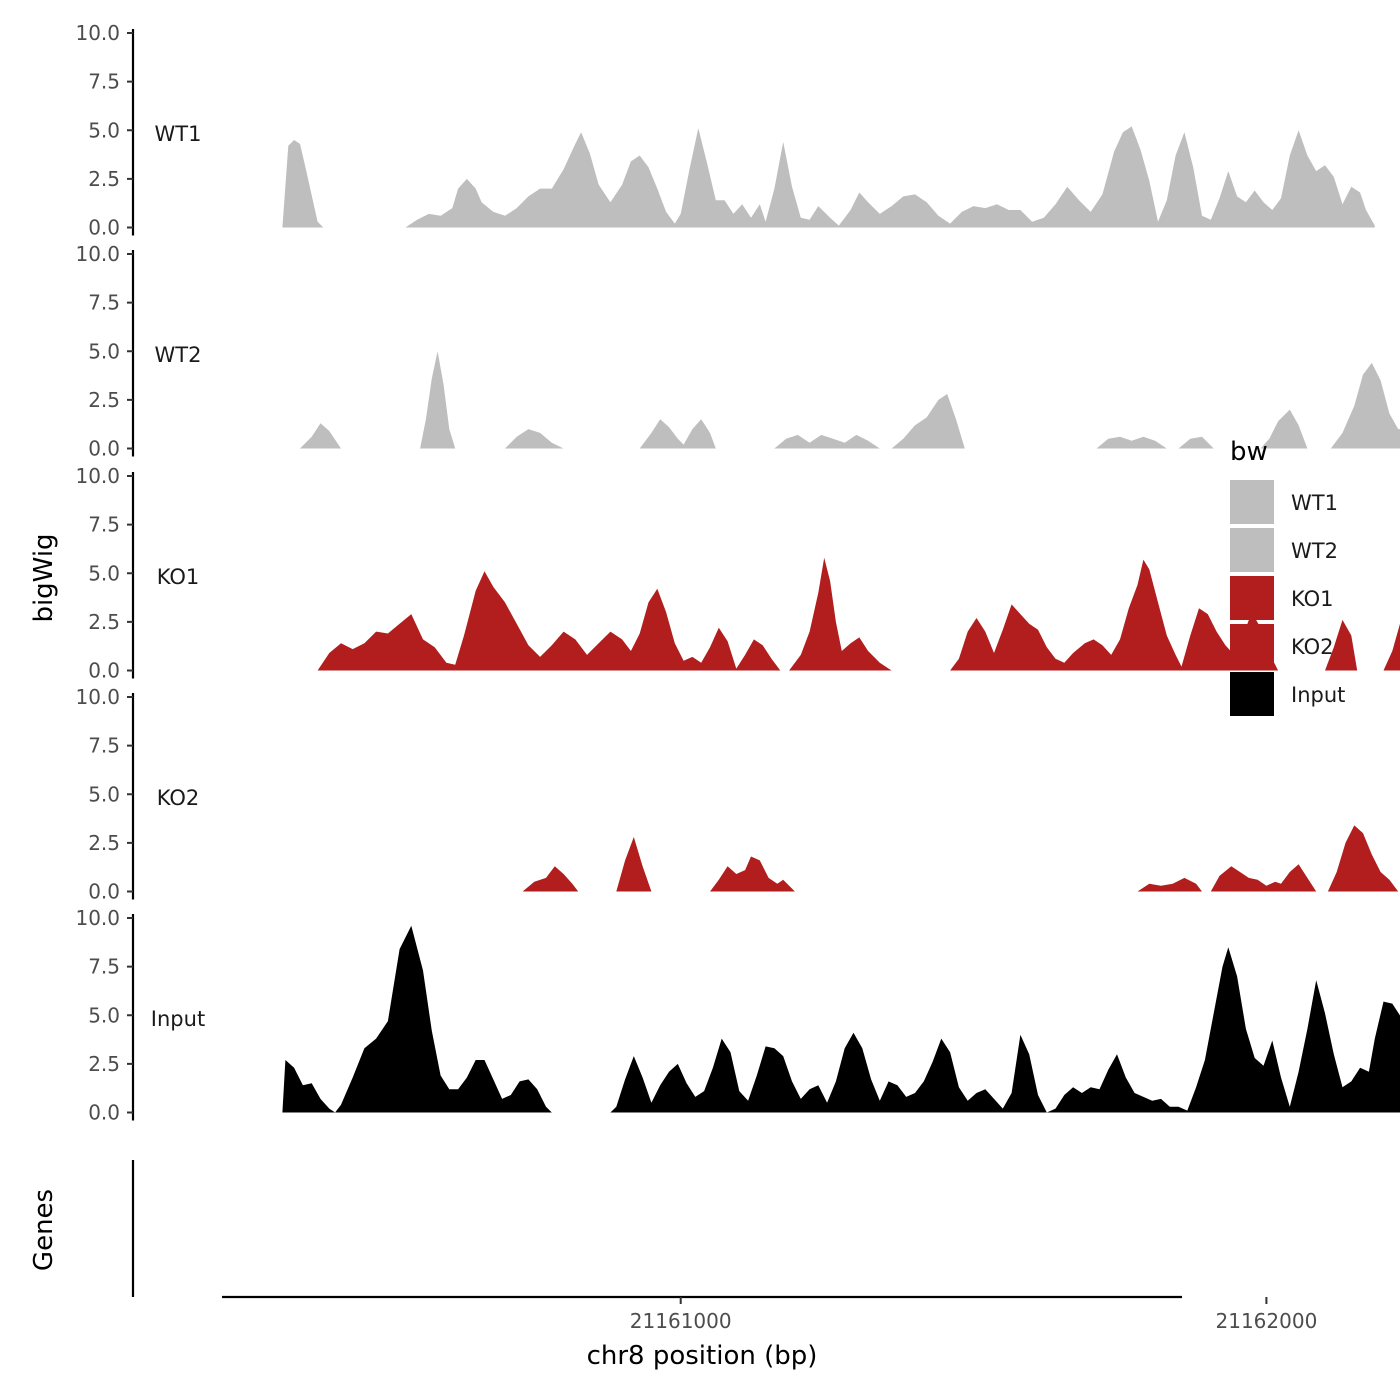  I want to click on legend-label-wt1: WT1, so click(1314, 503).